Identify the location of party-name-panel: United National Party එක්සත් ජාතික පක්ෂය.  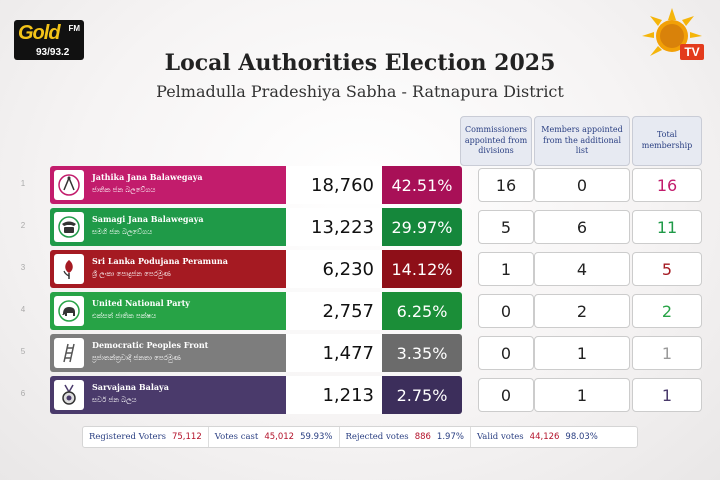
(176, 311).